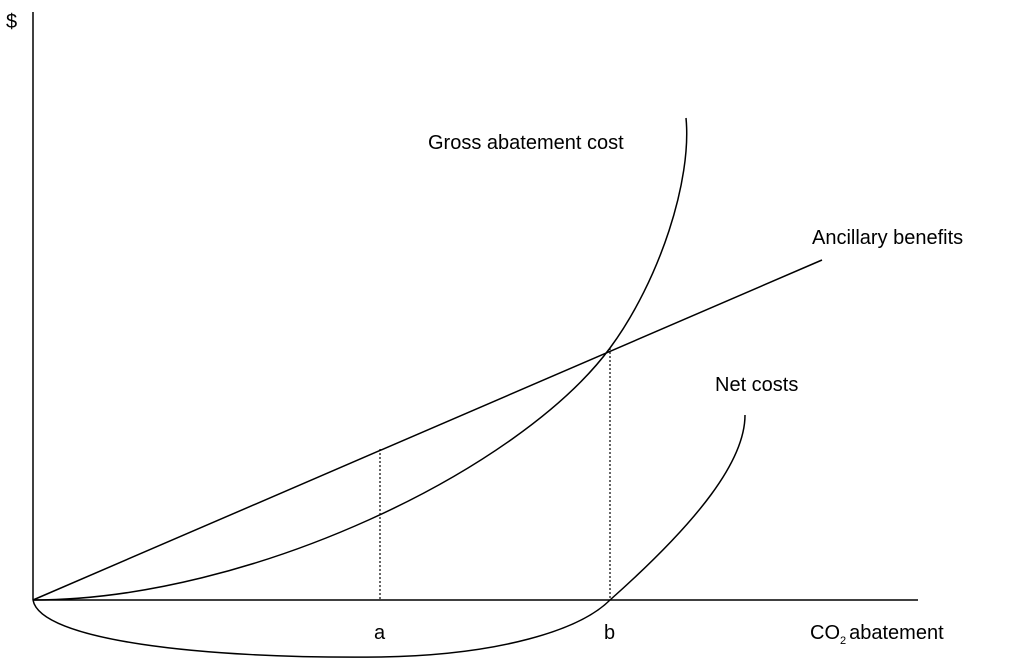 The image size is (1018, 661). Describe the element at coordinates (380, 633) in the screenshot. I see `point-label: a` at that location.